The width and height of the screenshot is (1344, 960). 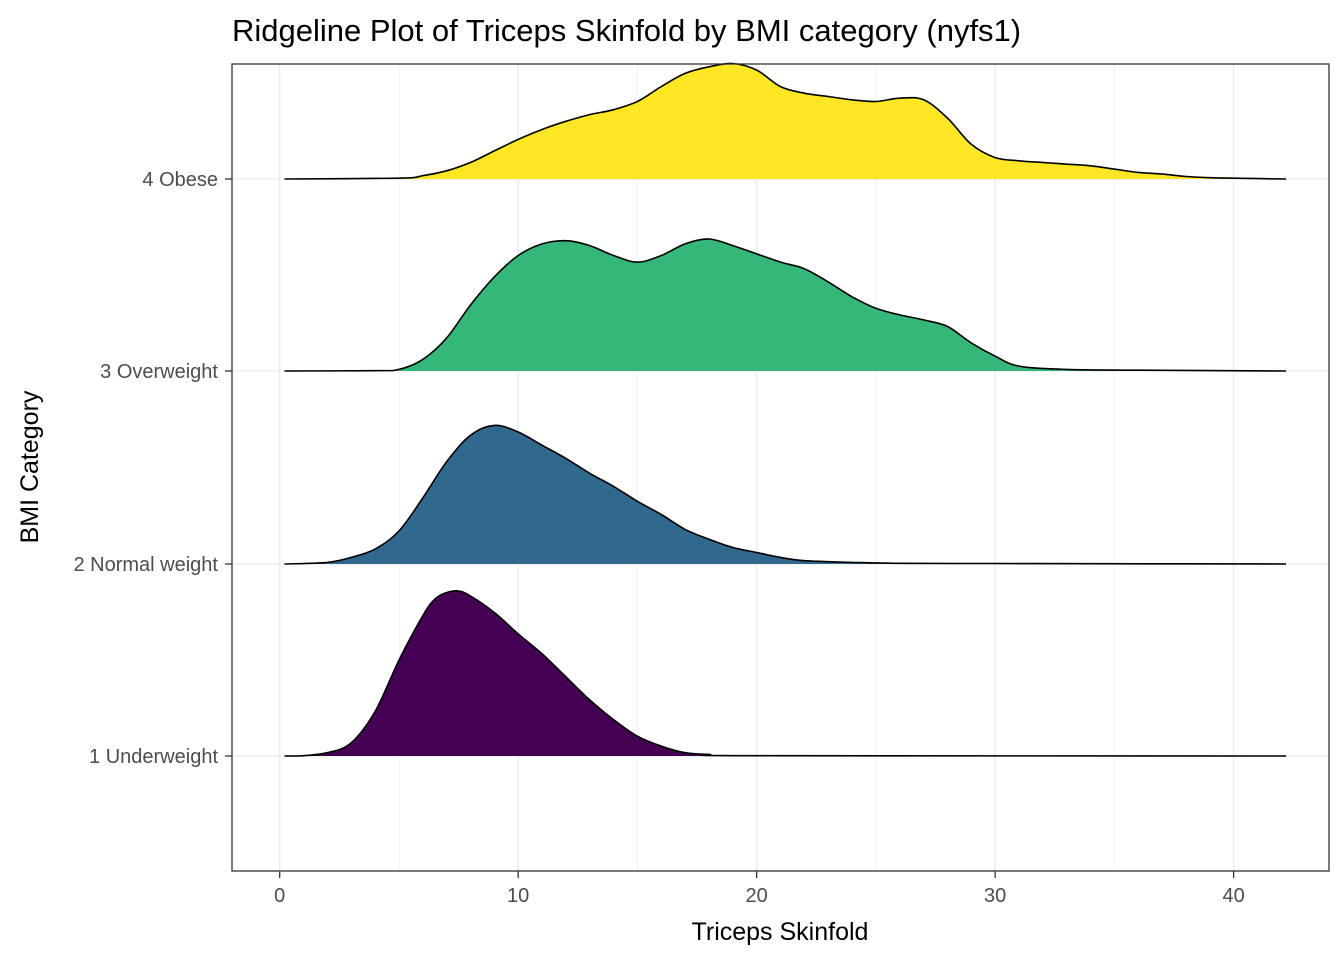 I want to click on ridge-fill-1-underweight, so click(x=785, y=673).